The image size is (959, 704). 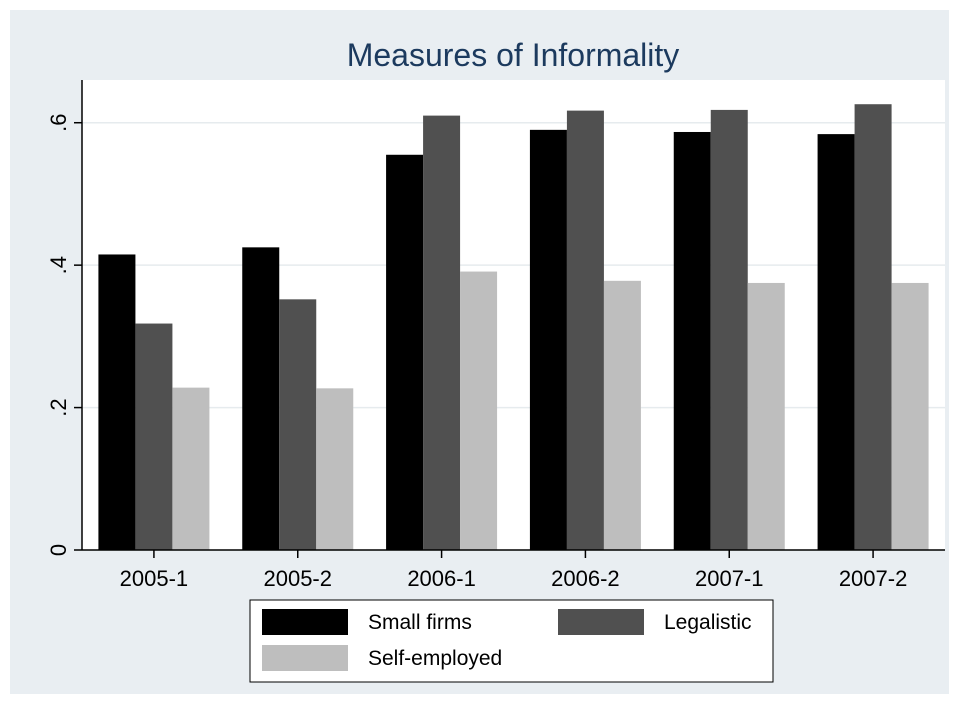 I want to click on x-tick-label: 2007-1, so click(x=729, y=578).